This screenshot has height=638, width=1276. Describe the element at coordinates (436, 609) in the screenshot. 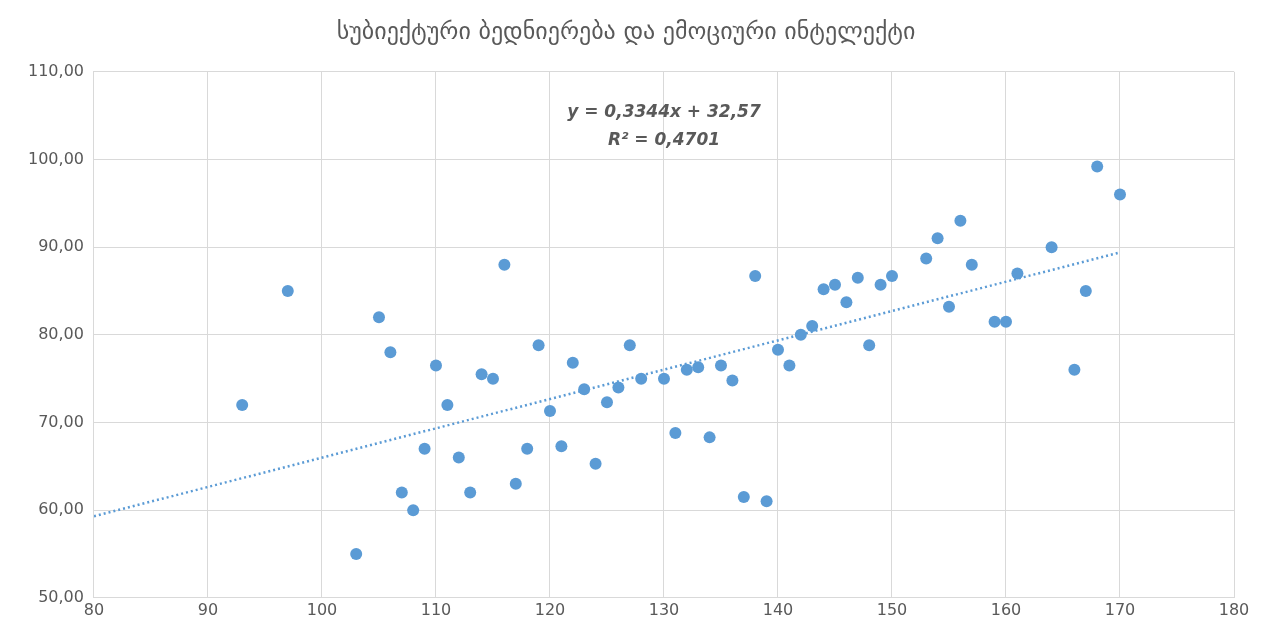

I see `x-tick-label: 110` at that location.